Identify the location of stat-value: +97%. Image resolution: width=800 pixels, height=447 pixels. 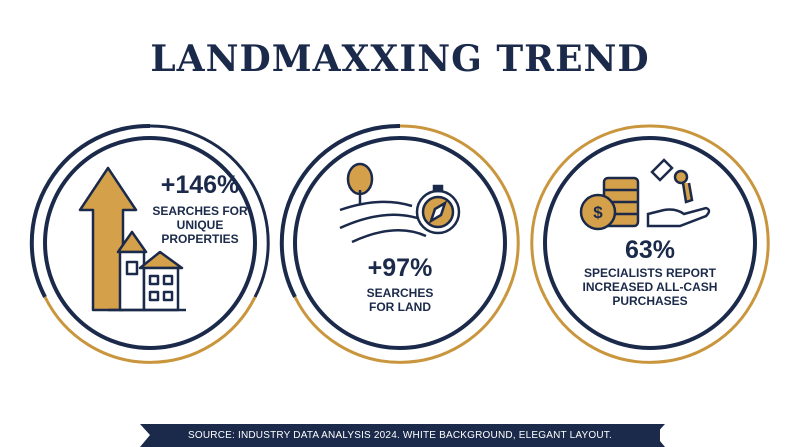
(400, 268).